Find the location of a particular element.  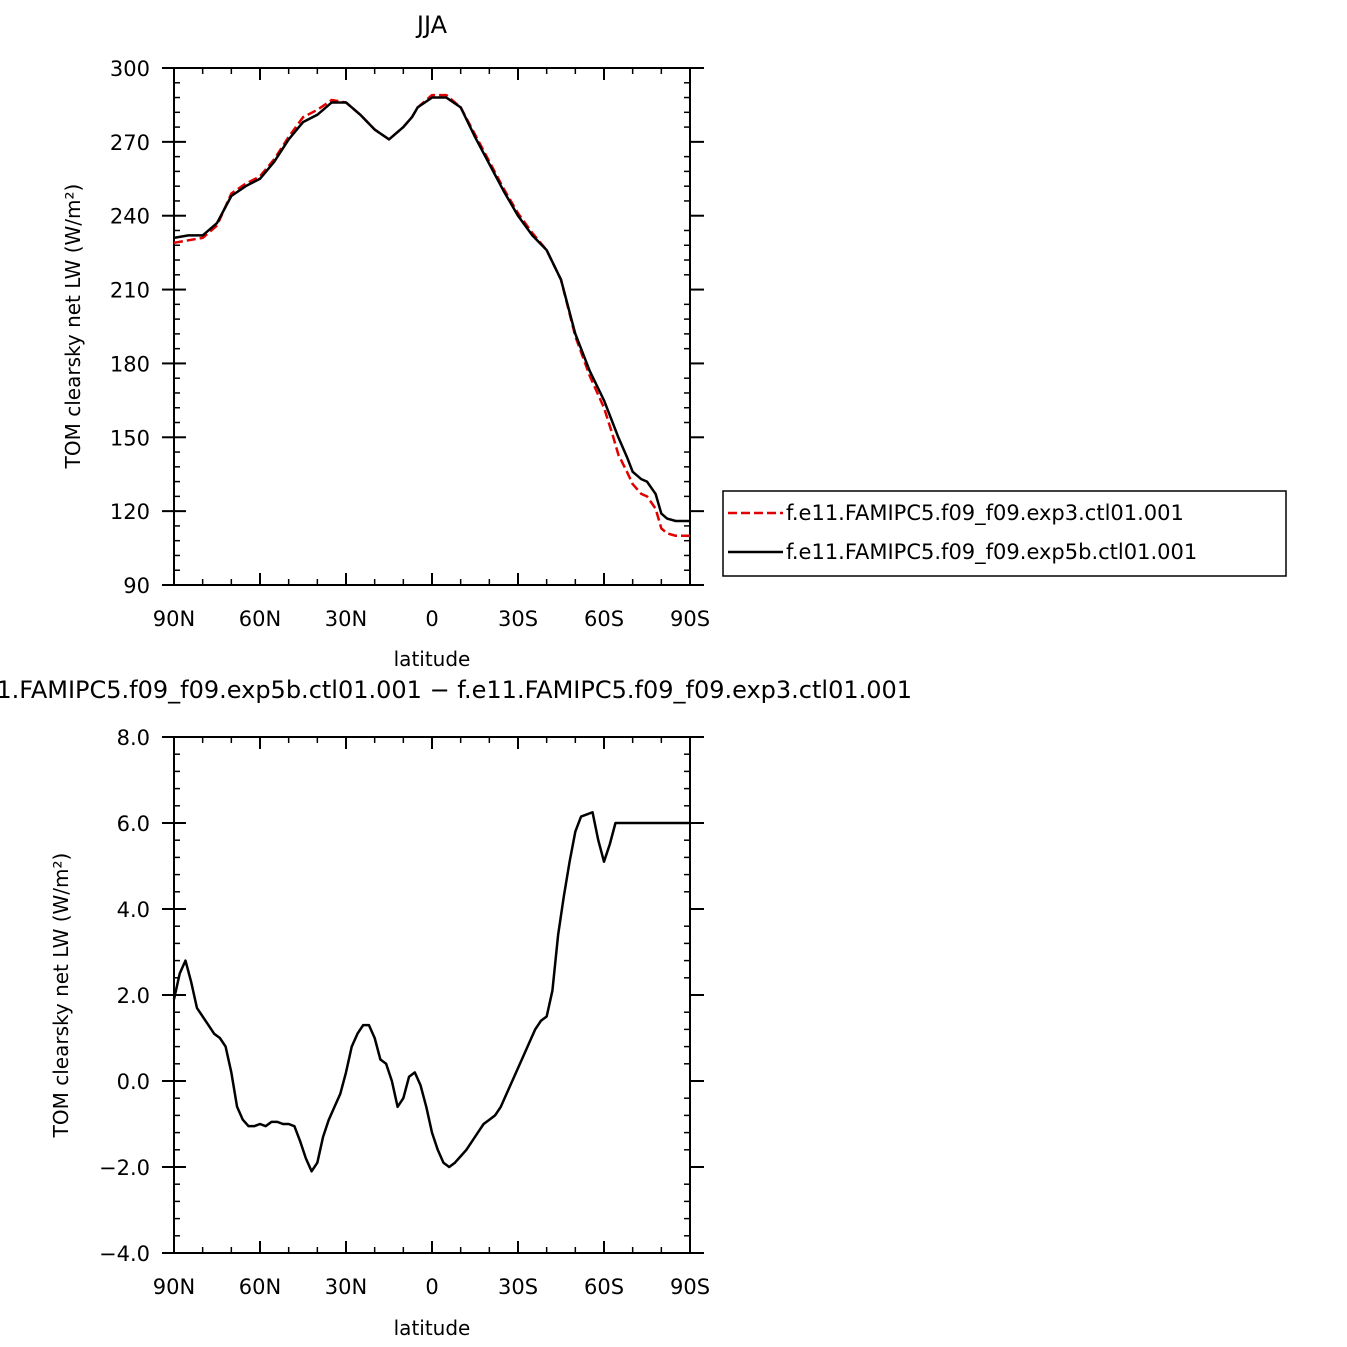

top-series-group is located at coordinates (431, 315).